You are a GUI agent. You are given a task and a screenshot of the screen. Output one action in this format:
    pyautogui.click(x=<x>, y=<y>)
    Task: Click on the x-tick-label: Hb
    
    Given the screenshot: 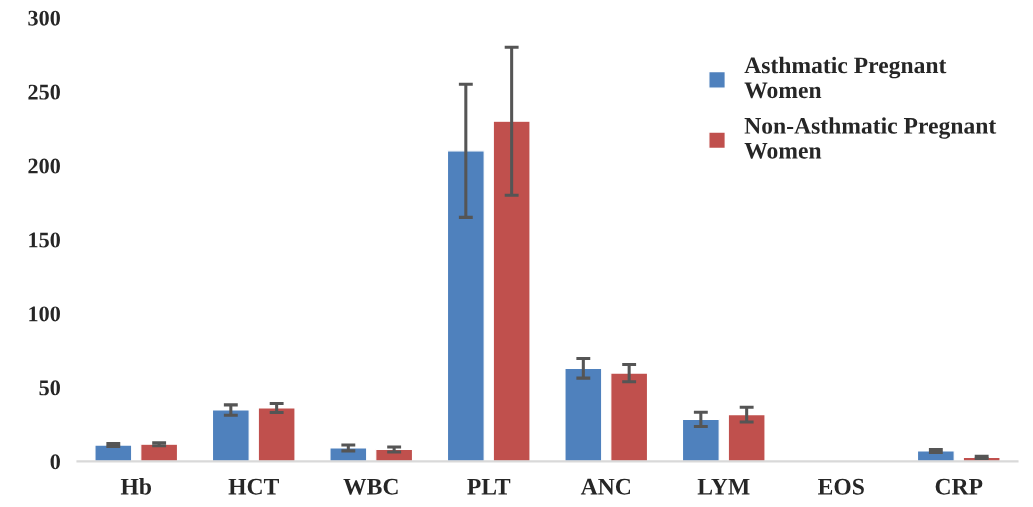 What is the action you would take?
    pyautogui.click(x=136, y=486)
    